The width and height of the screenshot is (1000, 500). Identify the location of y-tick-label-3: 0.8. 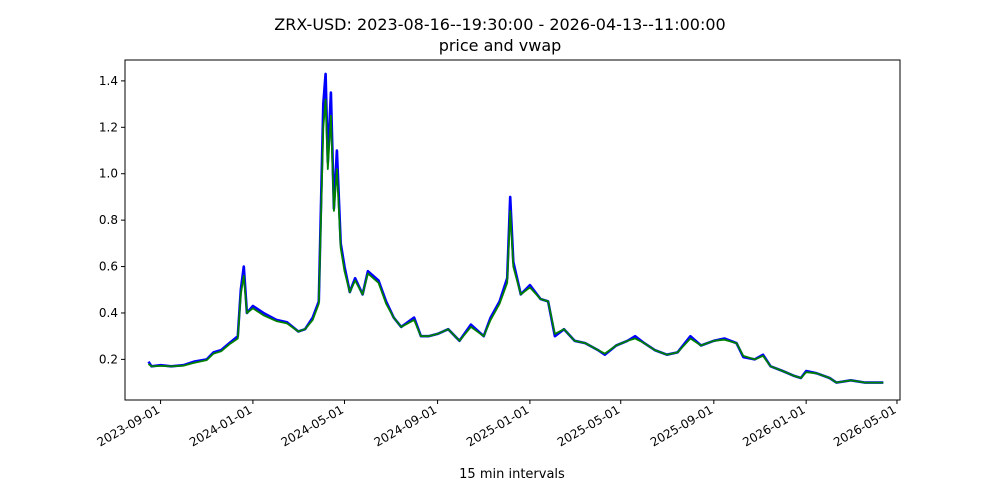
(108, 220).